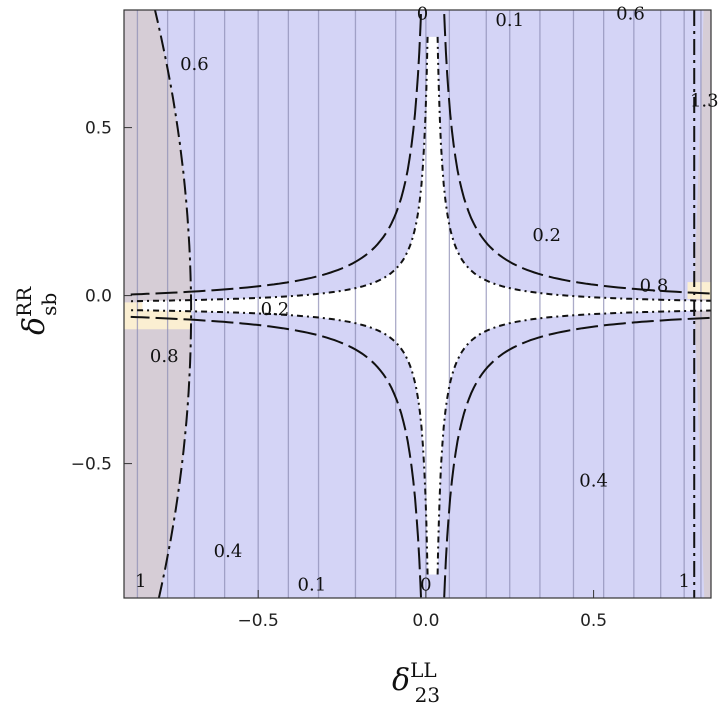 The image size is (725, 707). What do you see at coordinates (36, 310) in the screenshot?
I see `y-axis-title: δRRsb` at bounding box center [36, 310].